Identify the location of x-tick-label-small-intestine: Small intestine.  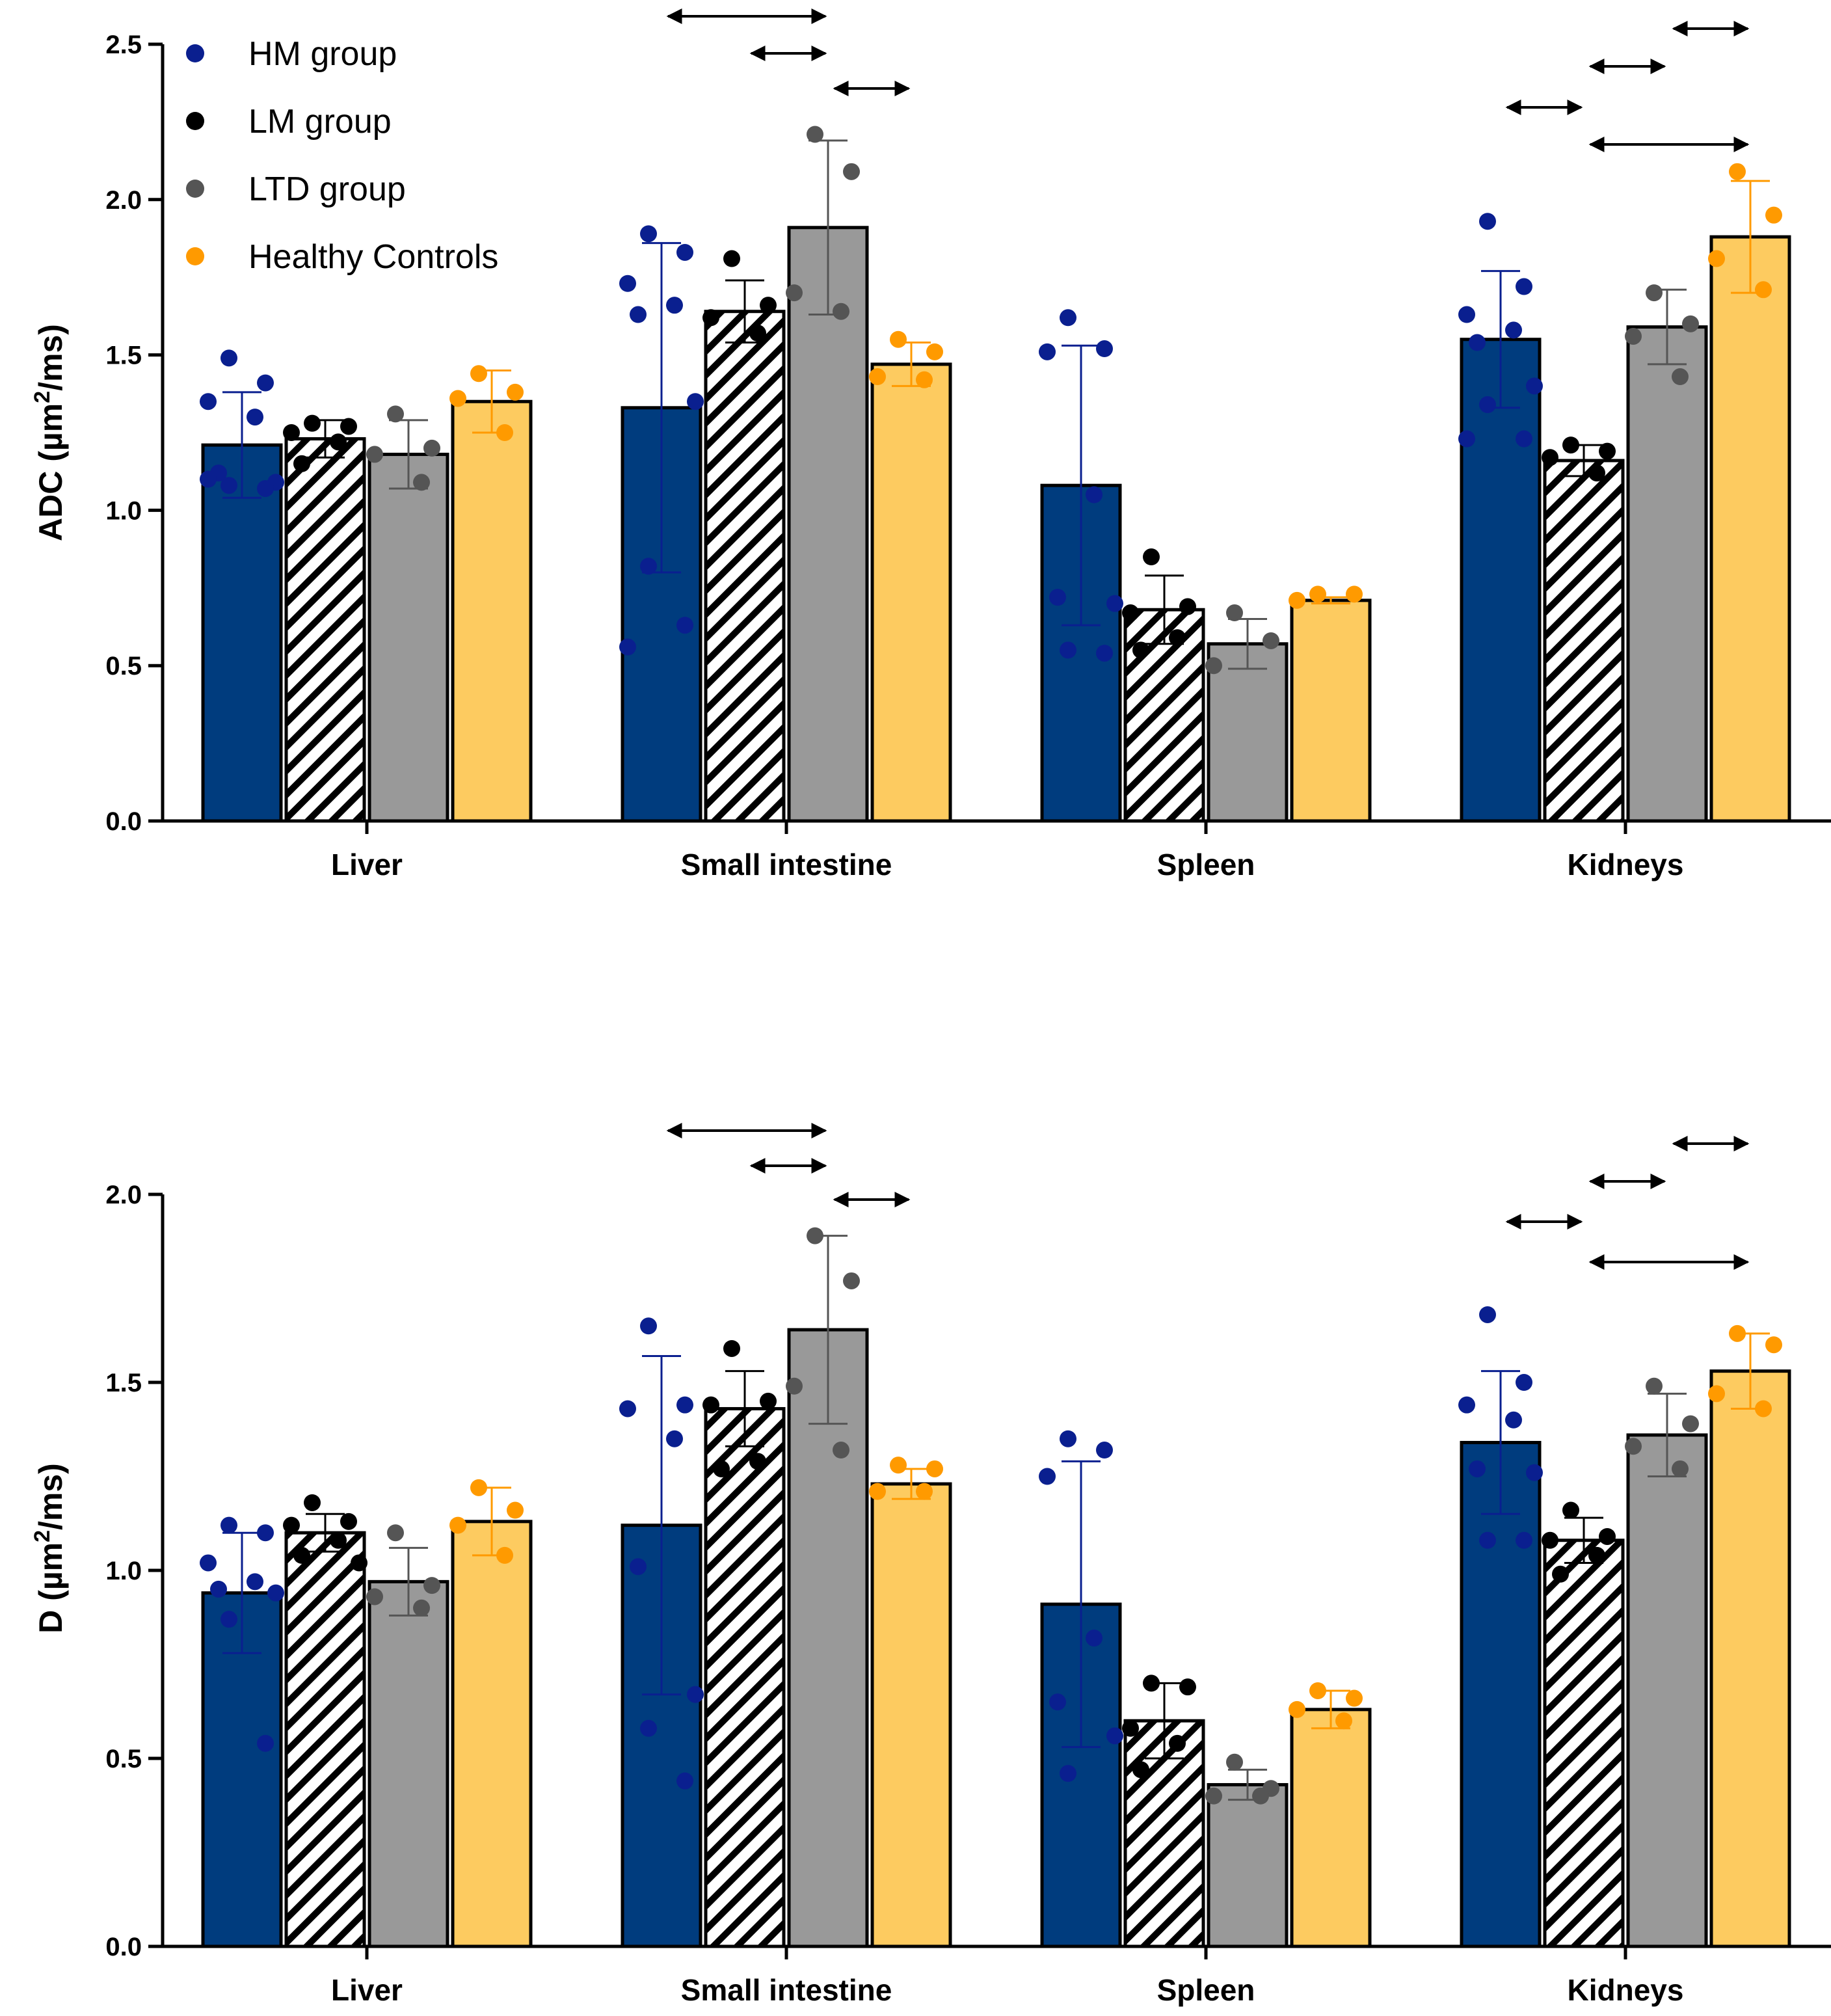
(787, 864).